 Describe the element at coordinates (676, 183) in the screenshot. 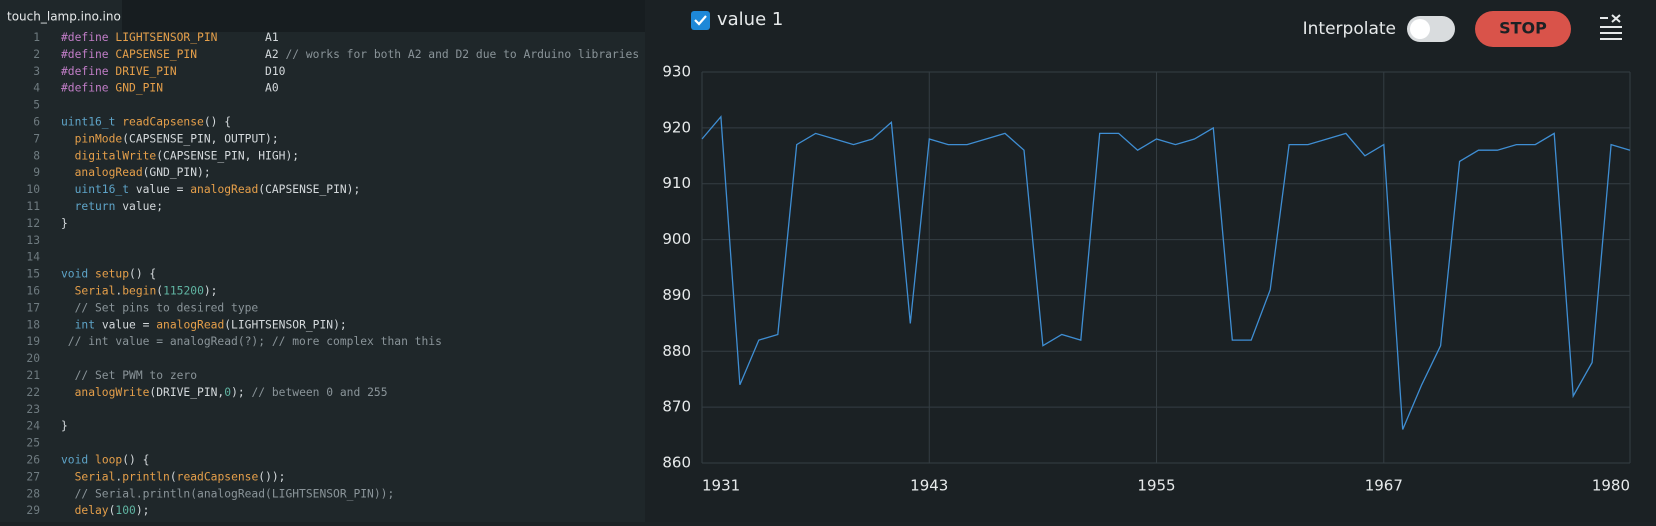

I see `y-tick-label: 910` at that location.